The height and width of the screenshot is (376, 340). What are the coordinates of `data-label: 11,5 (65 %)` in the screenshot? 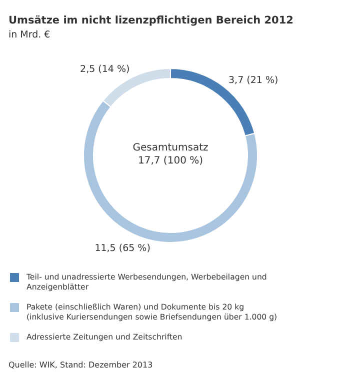 It's located at (122, 248).